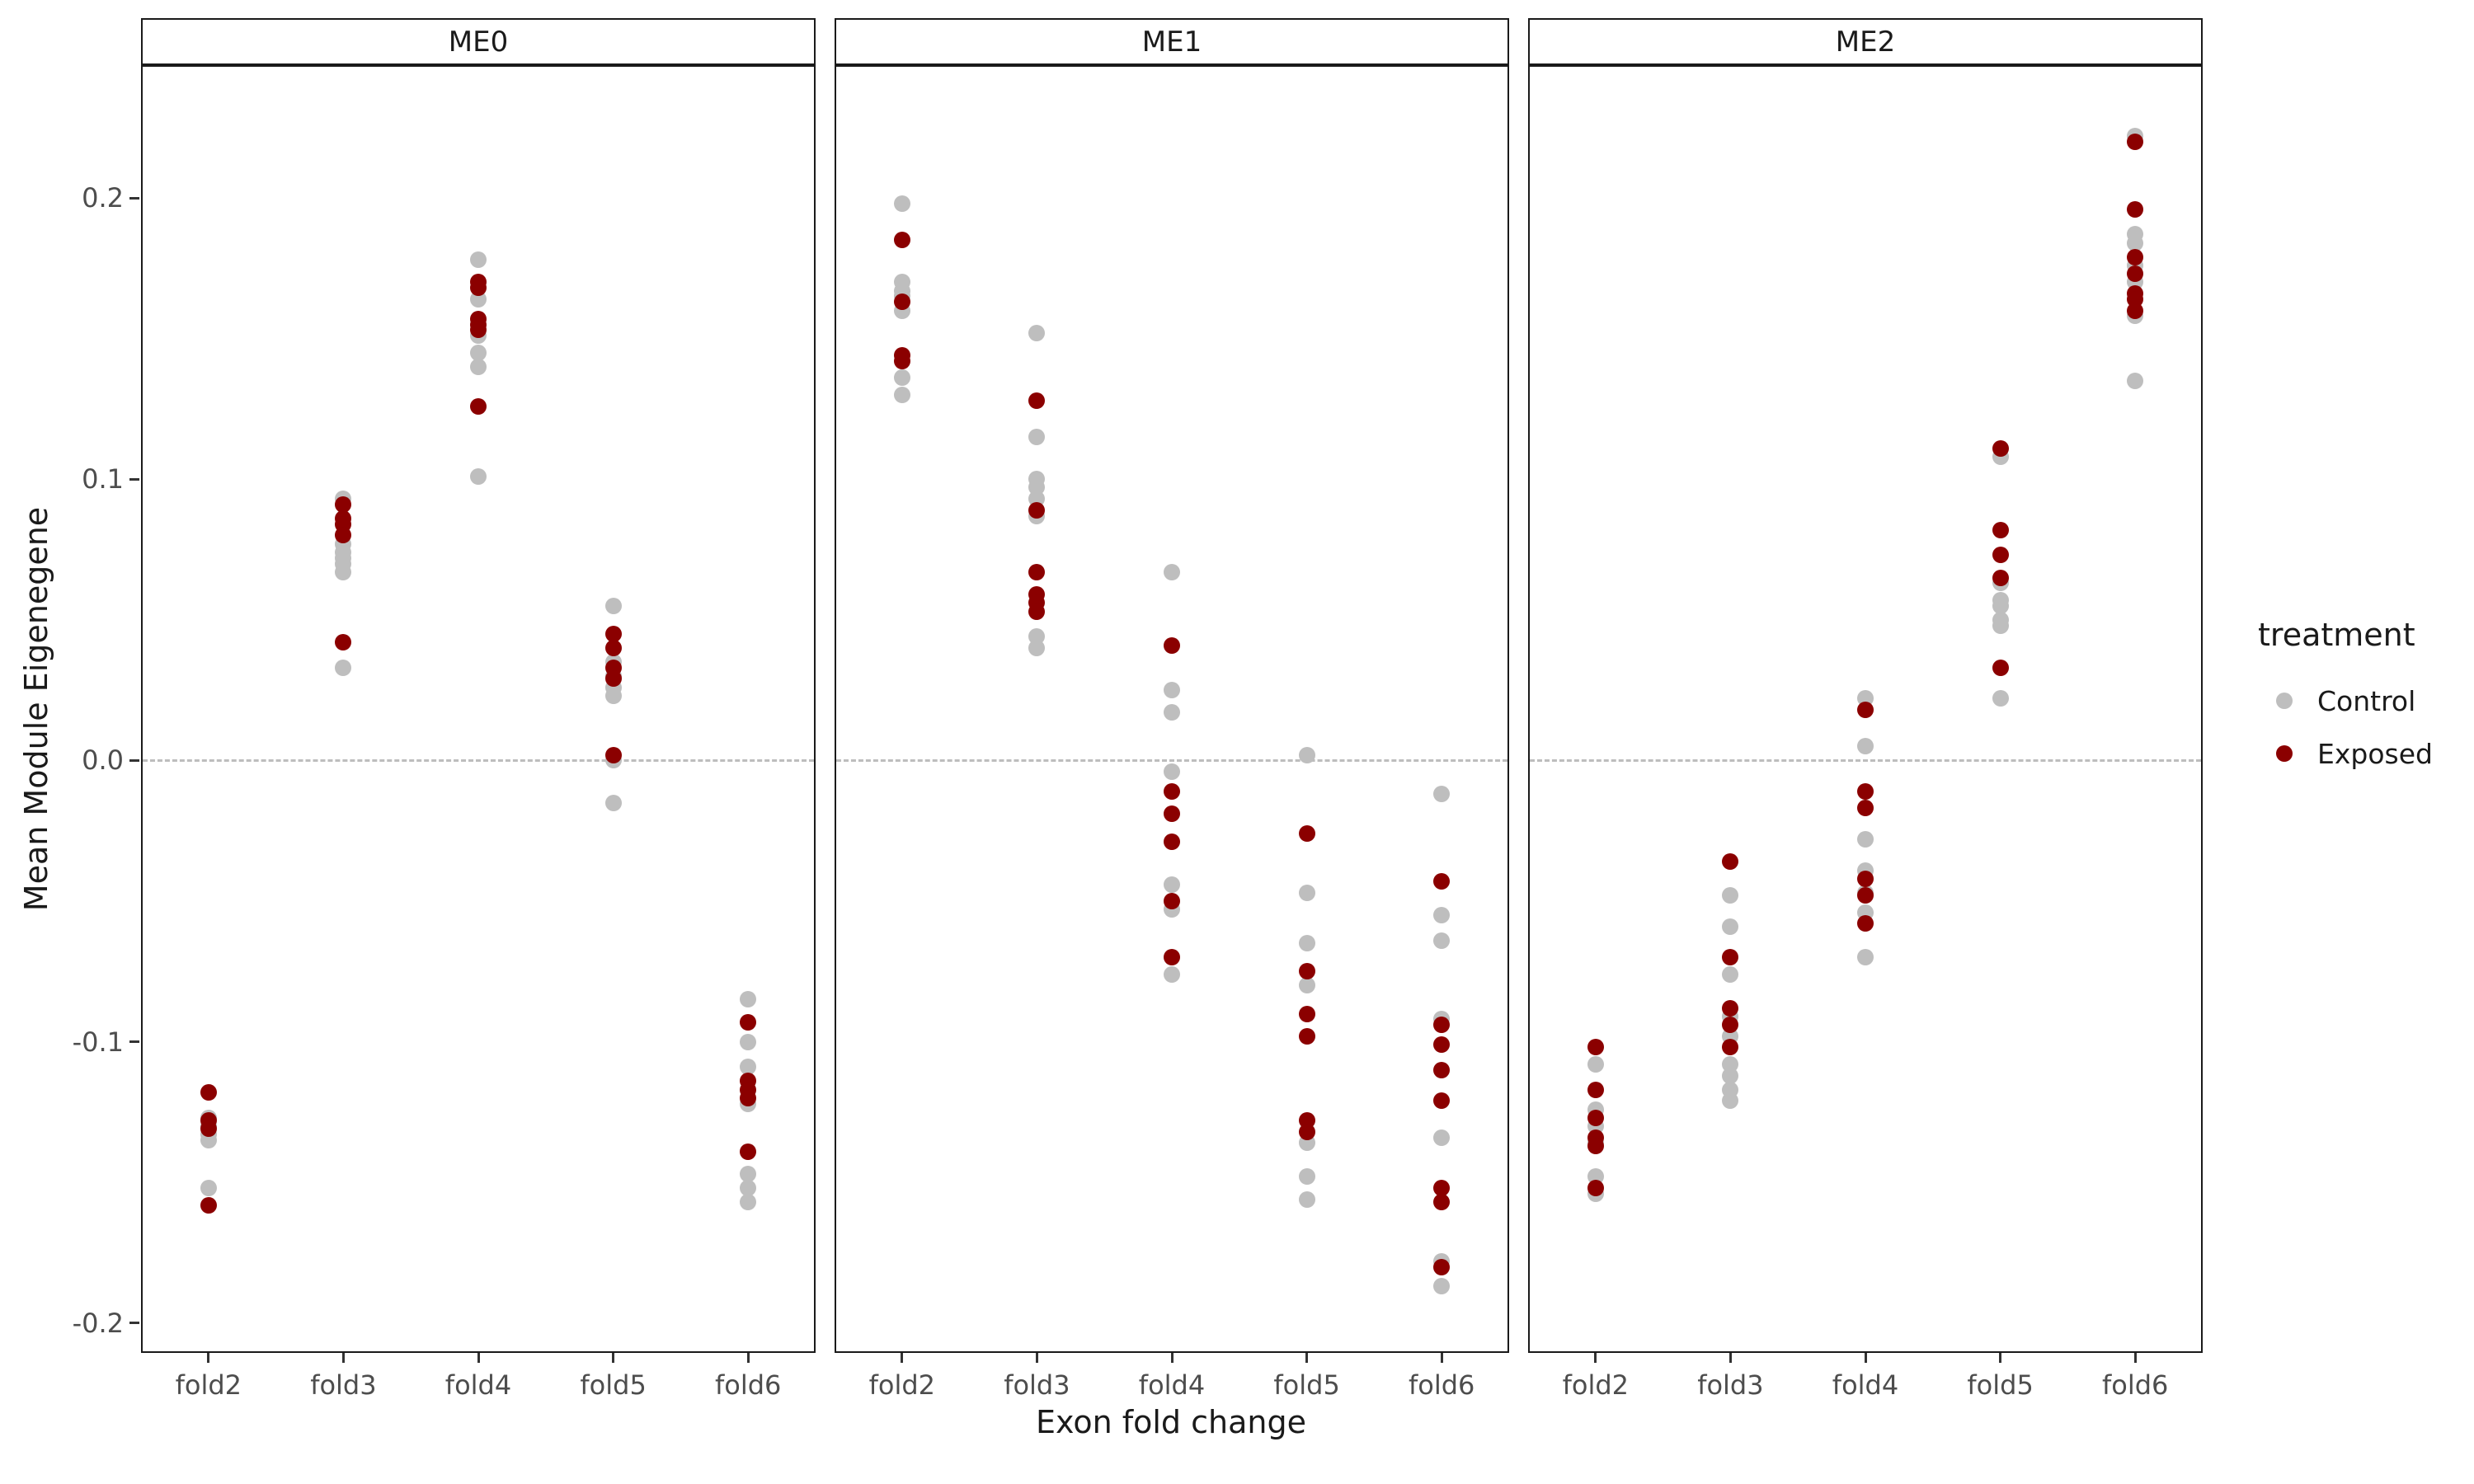 This screenshot has width=2474, height=1484. Describe the element at coordinates (98, 1042) in the screenshot. I see `y-axis-tick-label: -0.1` at that location.